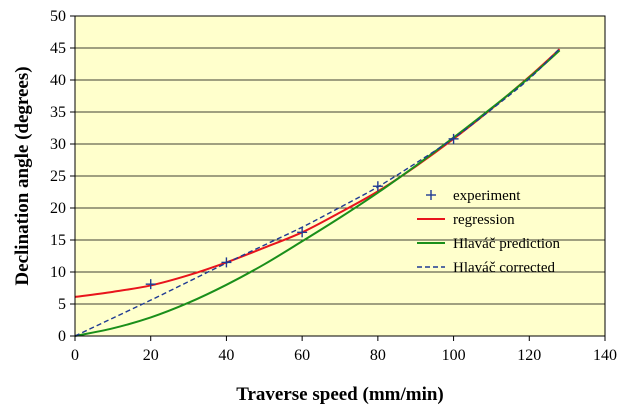 This screenshot has height=413, width=623. Describe the element at coordinates (454, 355) in the screenshot. I see `x-tick-label: 100` at that location.